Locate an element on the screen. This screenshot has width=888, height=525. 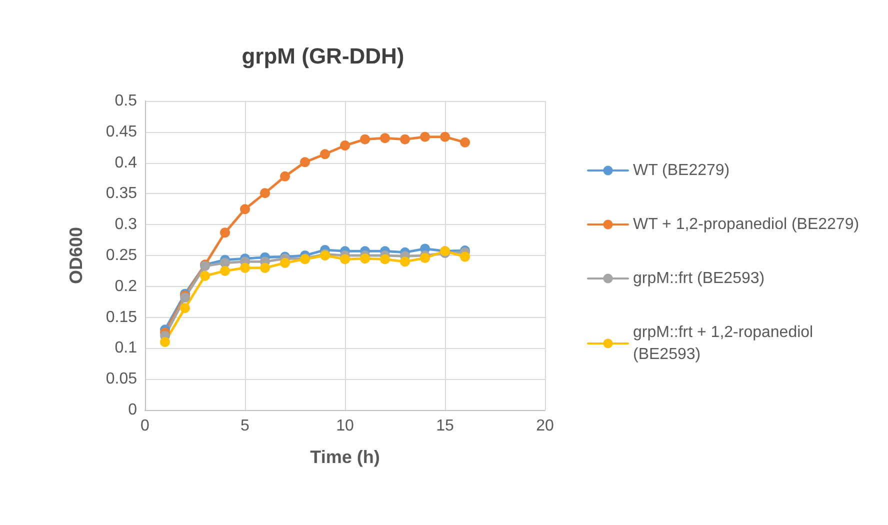
y-tick-label: 0.2 is located at coordinates (126, 286).